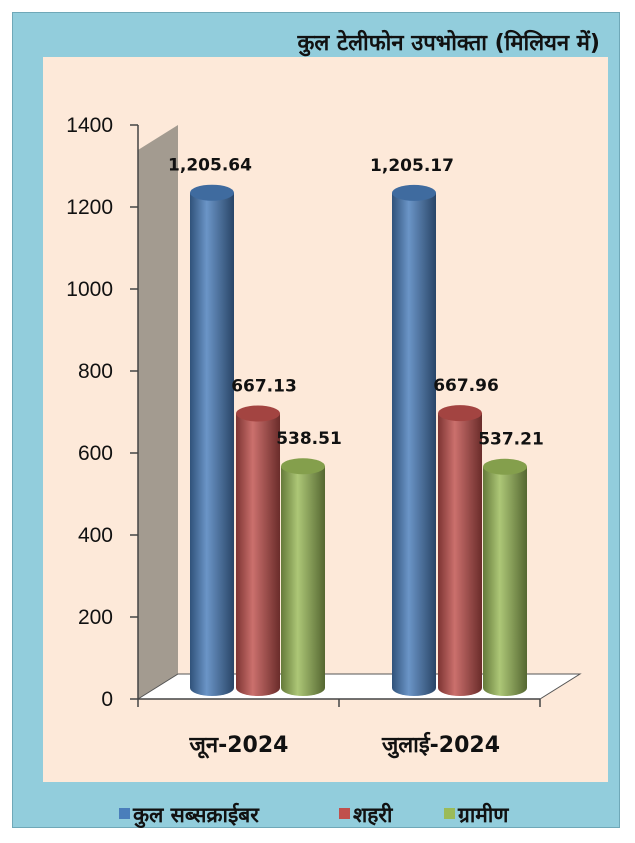 This screenshot has height=843, width=635. Describe the element at coordinates (264, 386) in the screenshot. I see `data-label: 667.13` at that location.